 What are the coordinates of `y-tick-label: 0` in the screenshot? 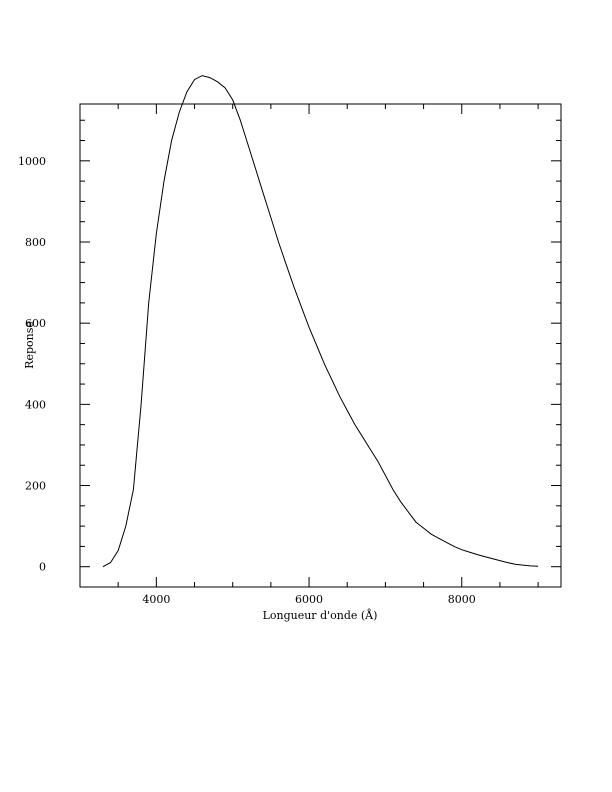 It's located at (42, 567).